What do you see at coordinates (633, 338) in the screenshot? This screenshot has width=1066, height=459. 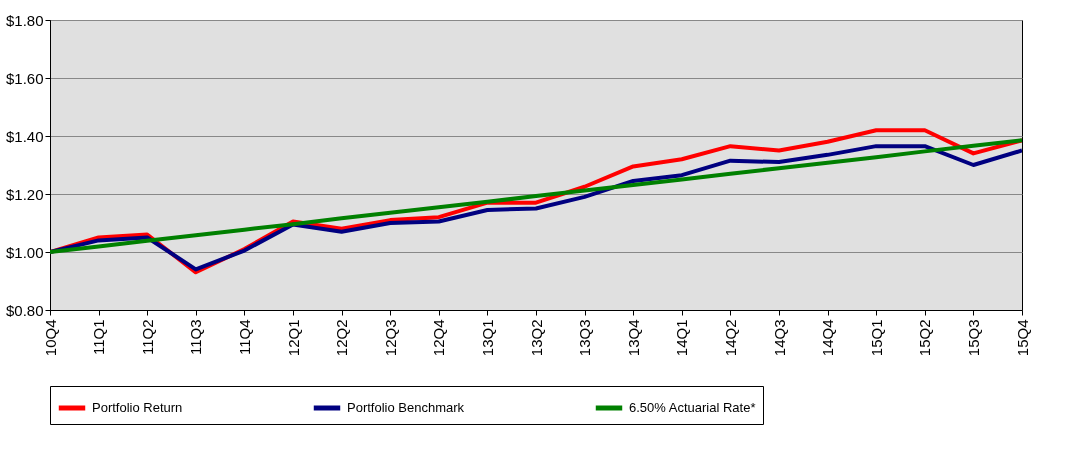 I see `x-tick-label: 13Q4` at bounding box center [633, 338].